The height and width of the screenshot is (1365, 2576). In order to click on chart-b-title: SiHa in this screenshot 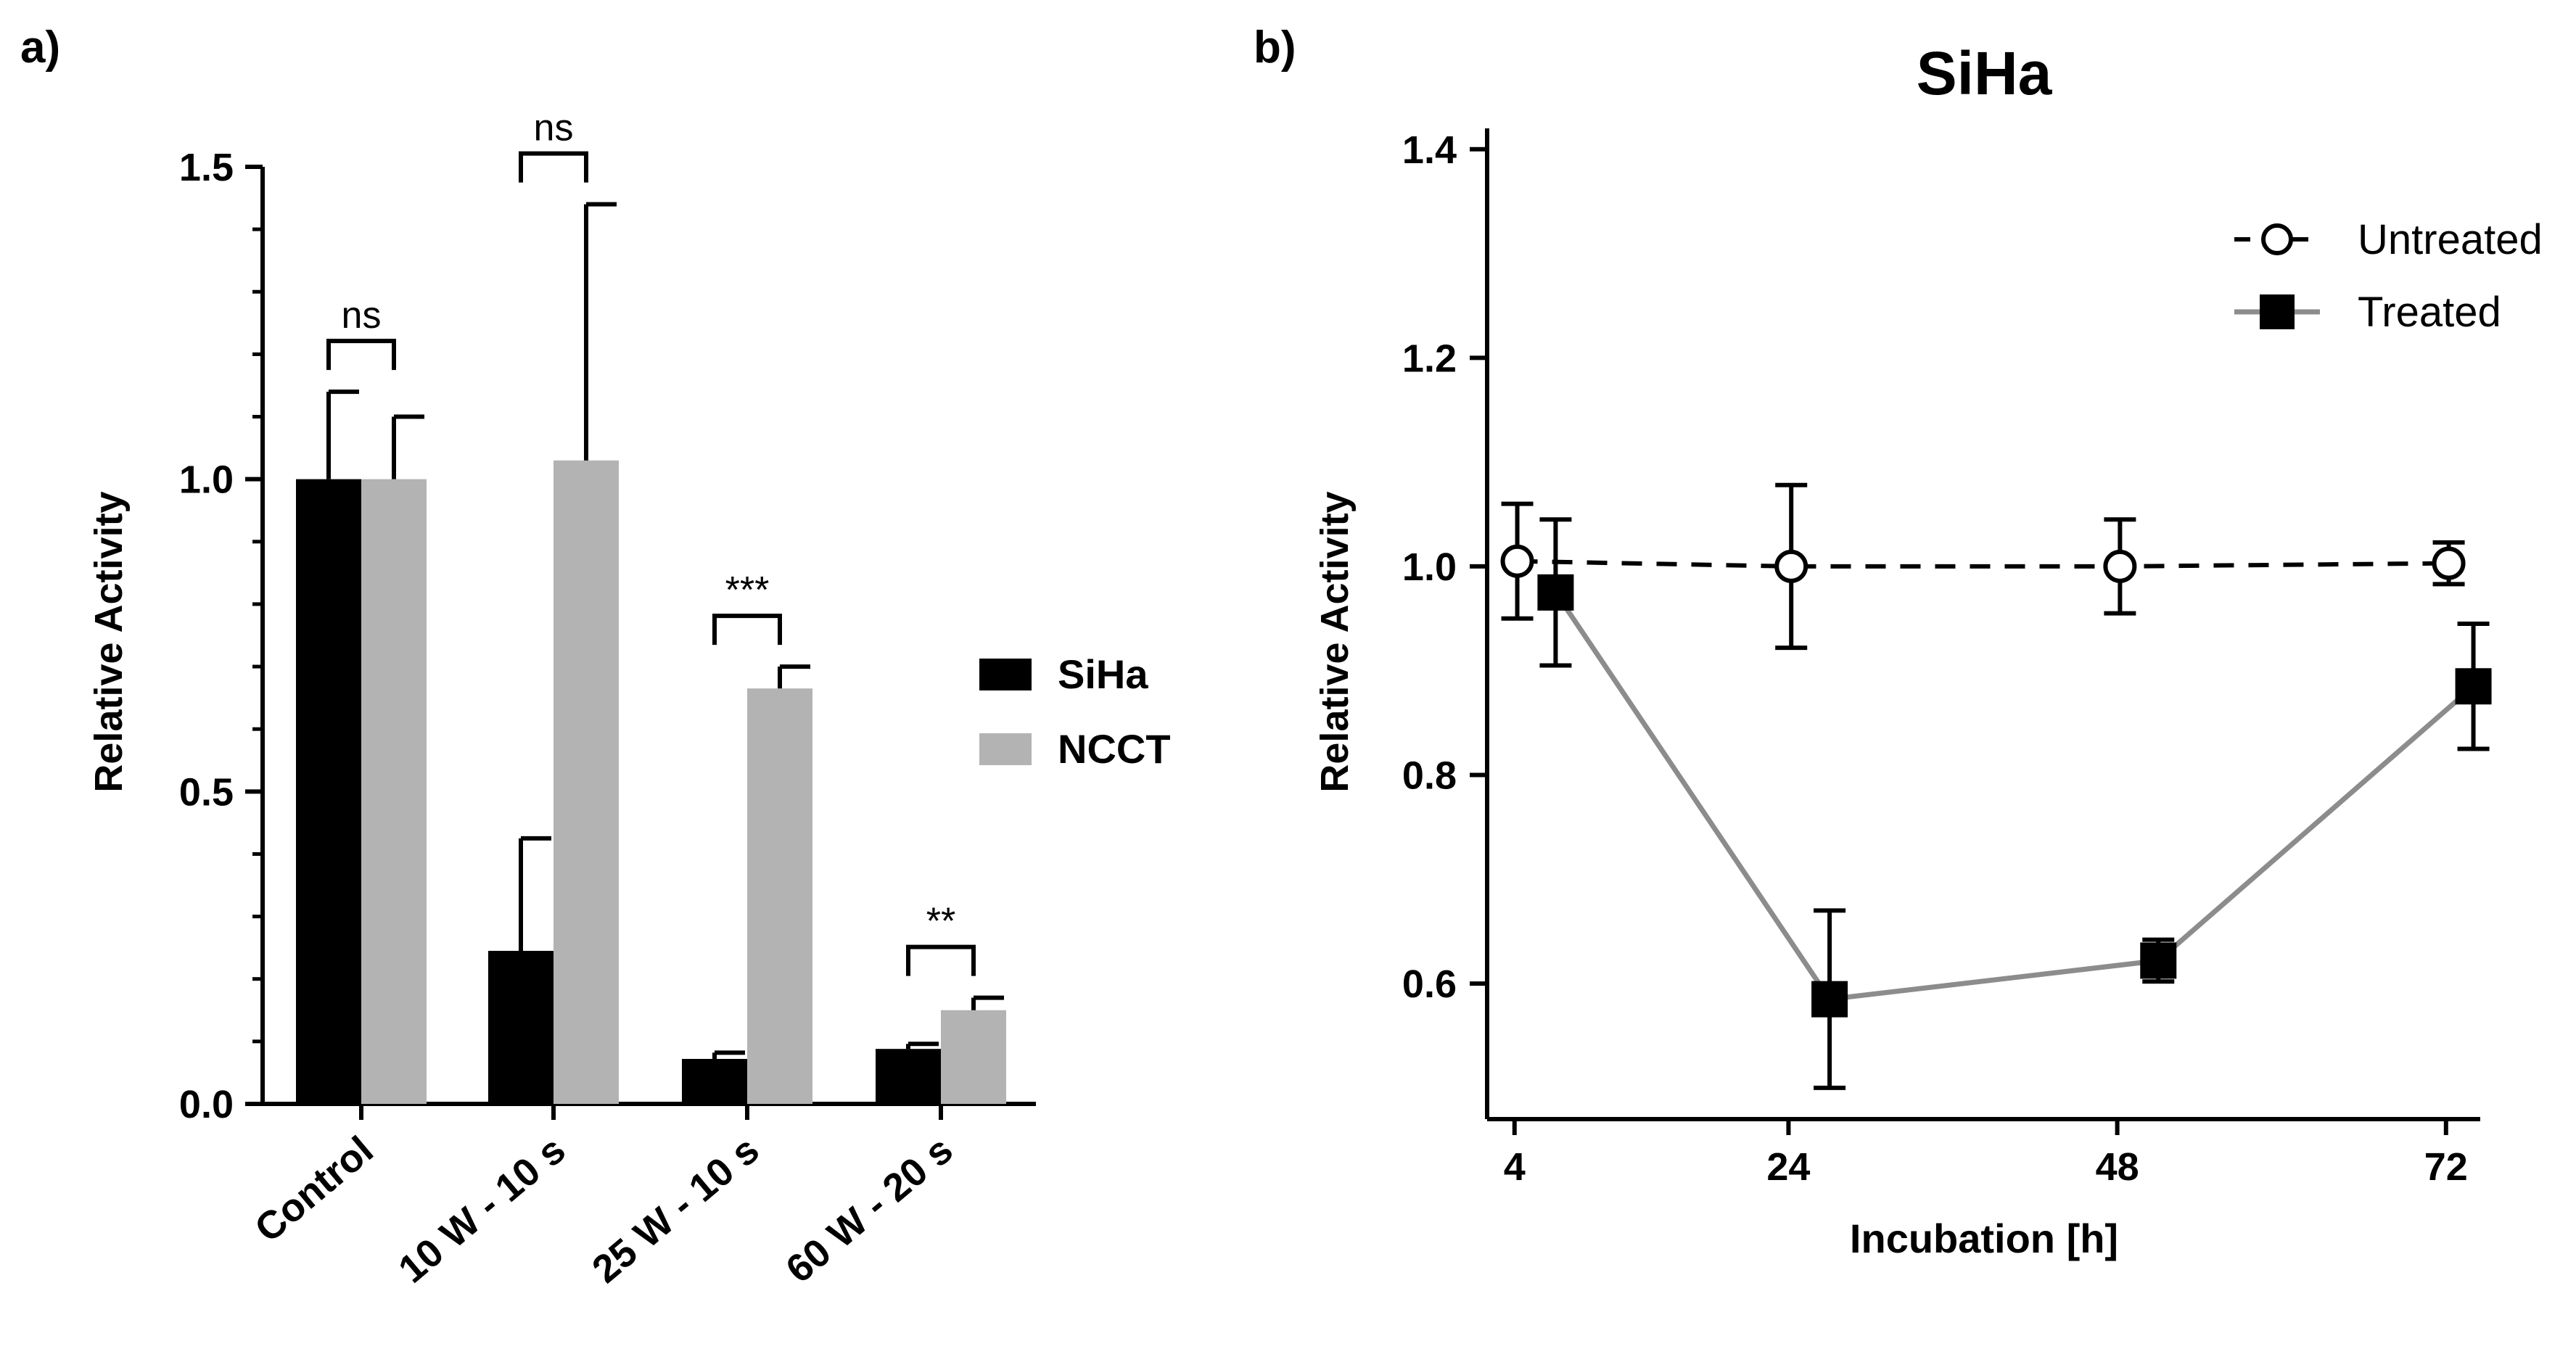, I will do `click(1985, 73)`.